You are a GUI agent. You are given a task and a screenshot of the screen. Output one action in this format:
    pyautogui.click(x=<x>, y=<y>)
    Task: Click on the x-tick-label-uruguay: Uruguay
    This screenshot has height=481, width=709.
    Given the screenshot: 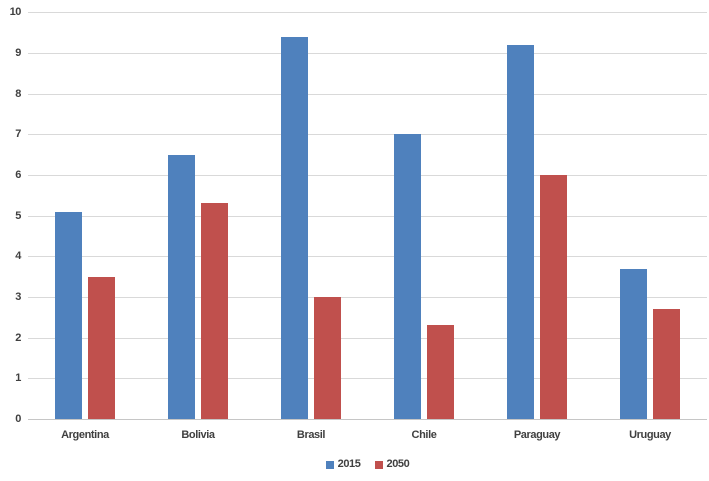 What is the action you would take?
    pyautogui.click(x=650, y=435)
    